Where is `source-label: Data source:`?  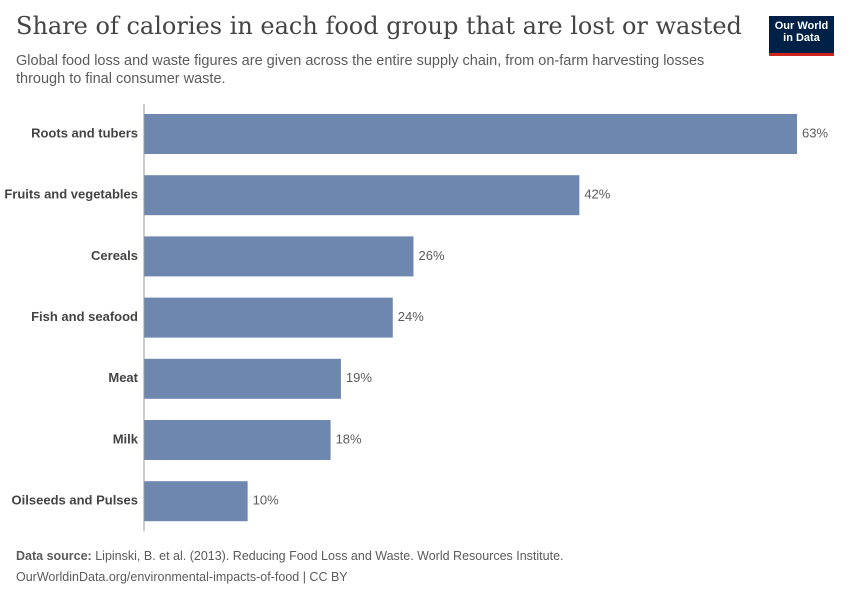 source-label: Data source: is located at coordinates (54, 556).